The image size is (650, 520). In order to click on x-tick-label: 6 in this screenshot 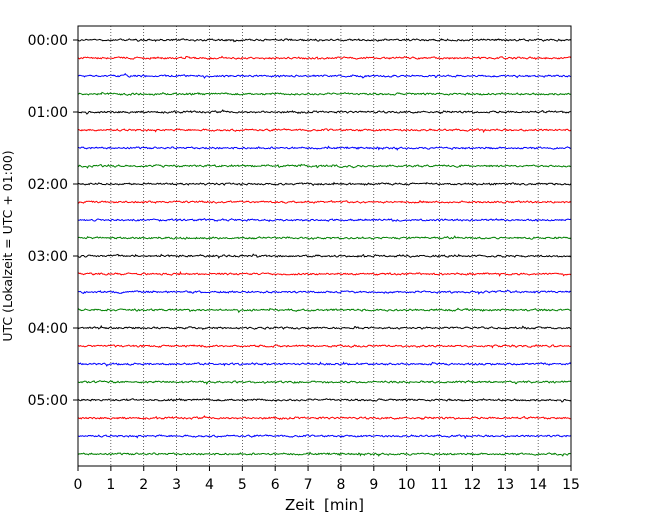, I will do `click(275, 485)`.